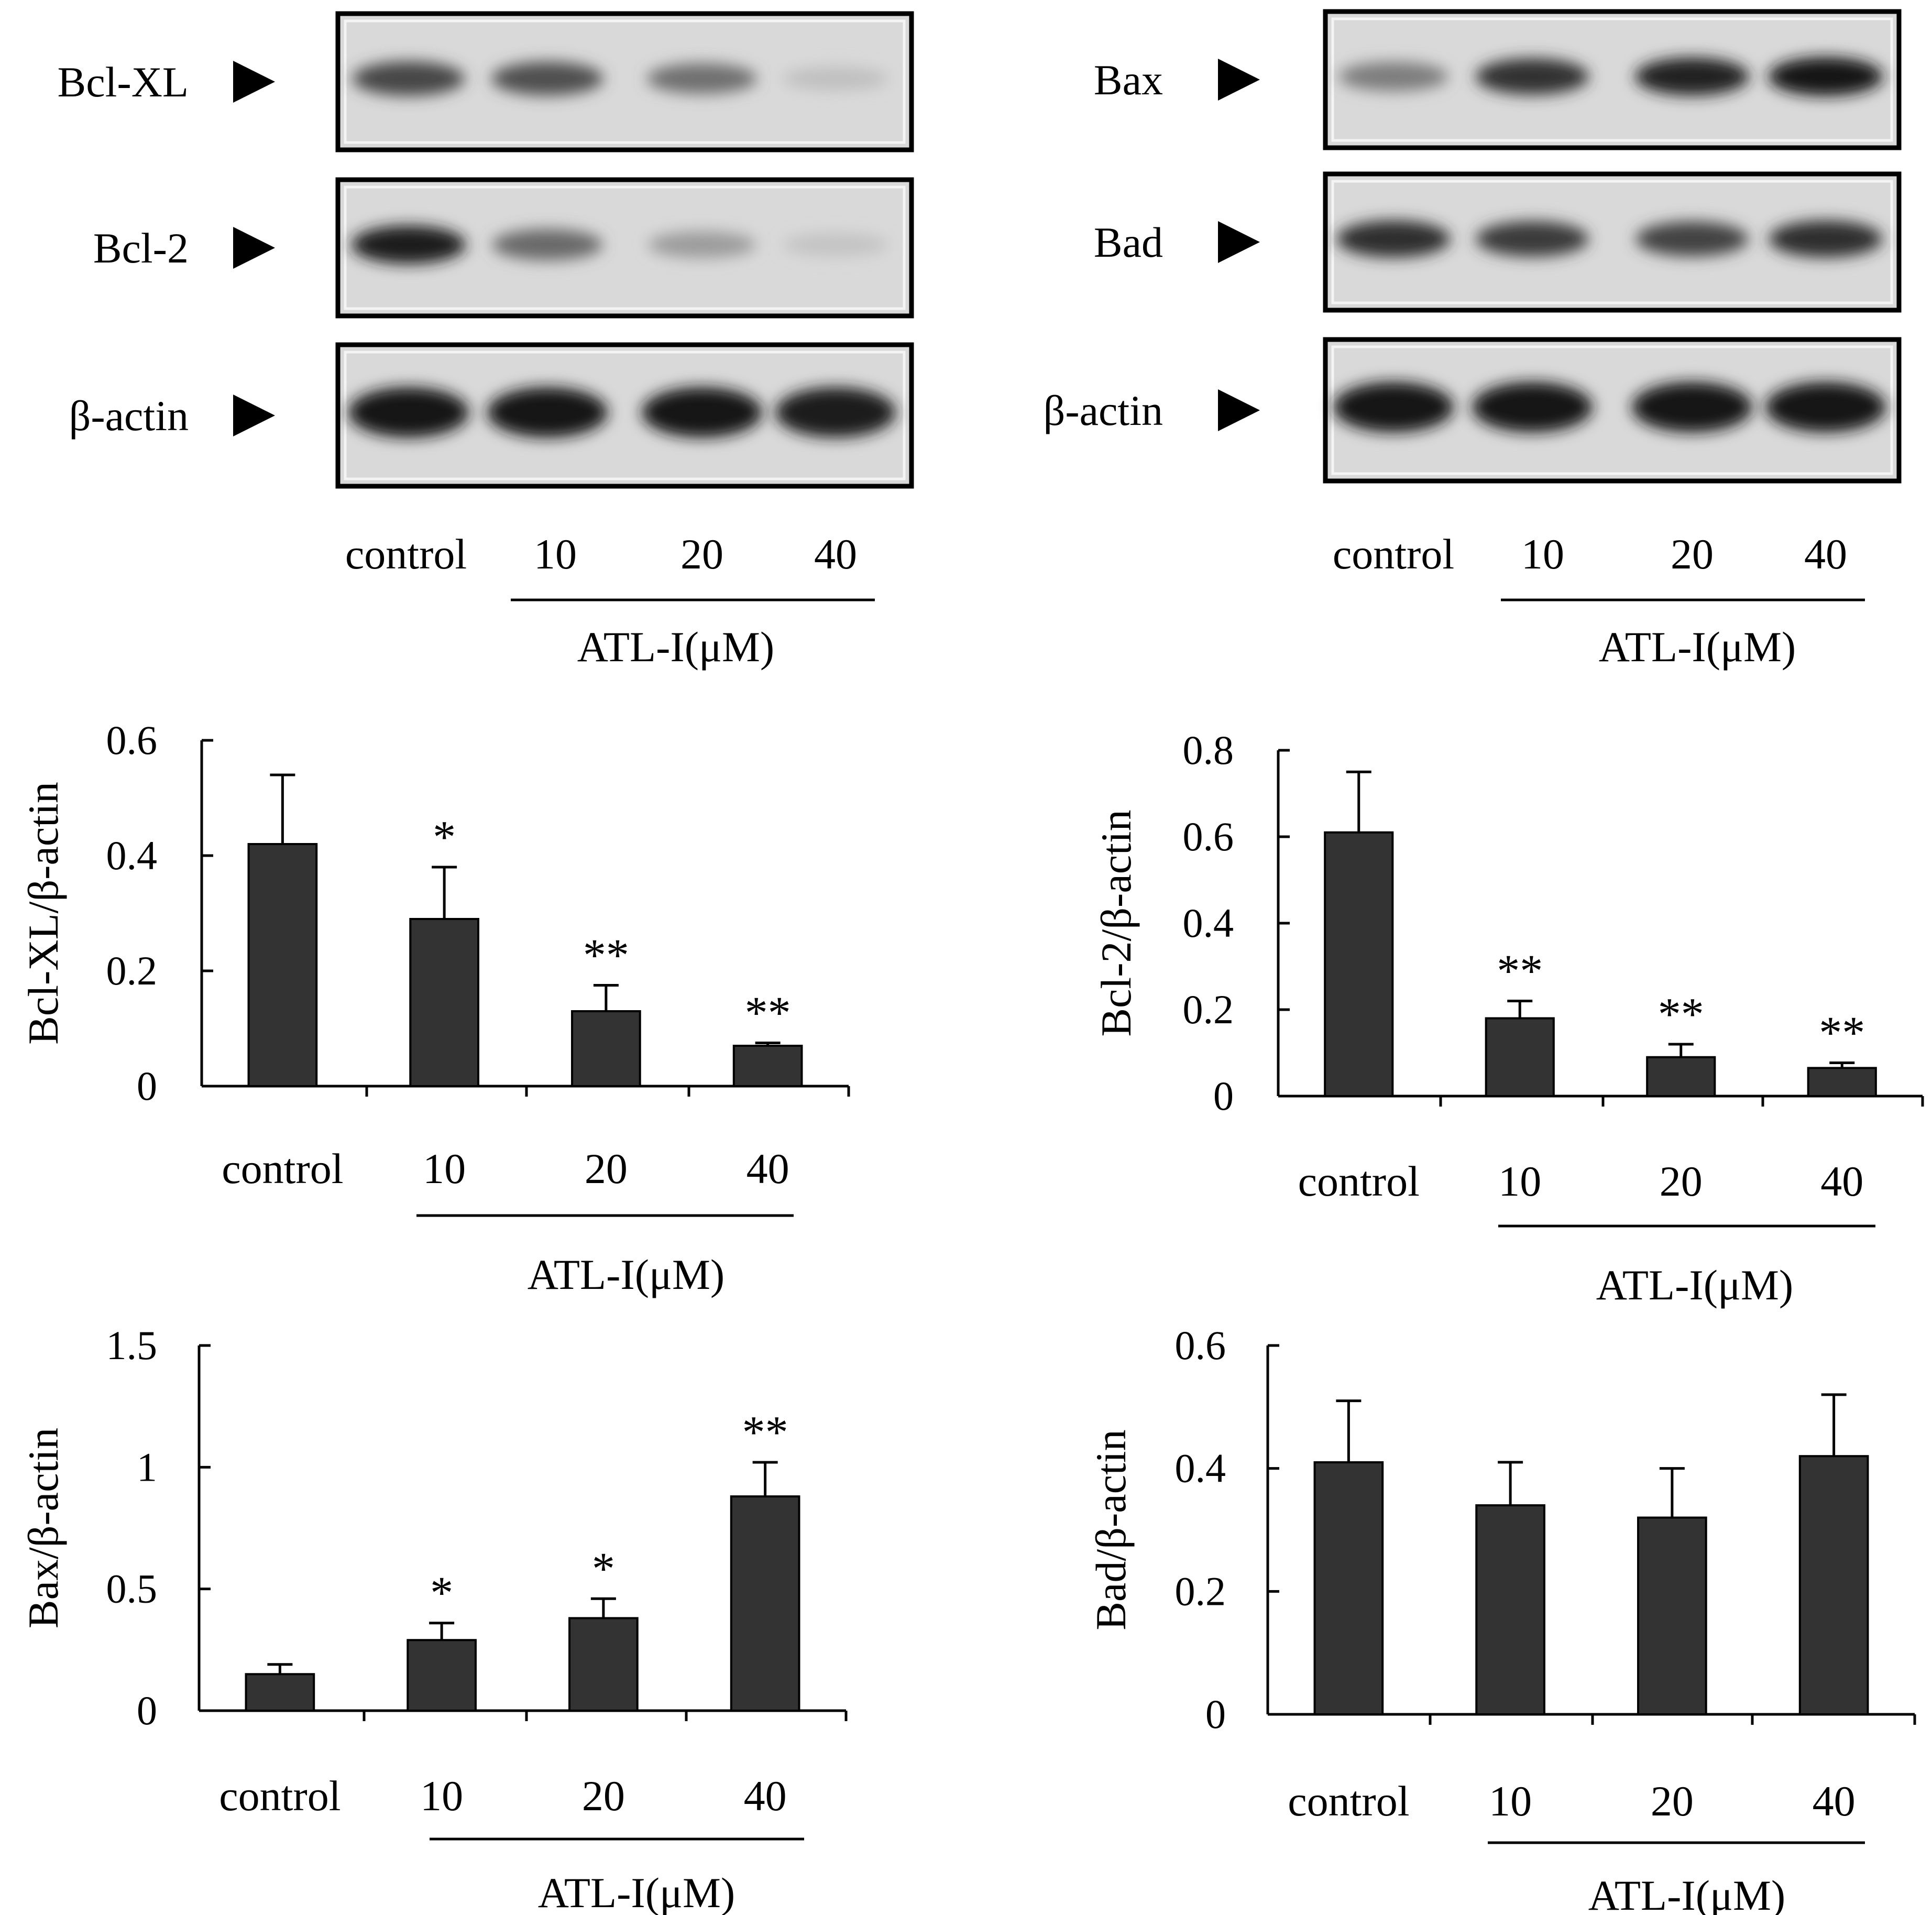 The image size is (1932, 1915). What do you see at coordinates (1826, 554) in the screenshot?
I see `lane-label: 40` at bounding box center [1826, 554].